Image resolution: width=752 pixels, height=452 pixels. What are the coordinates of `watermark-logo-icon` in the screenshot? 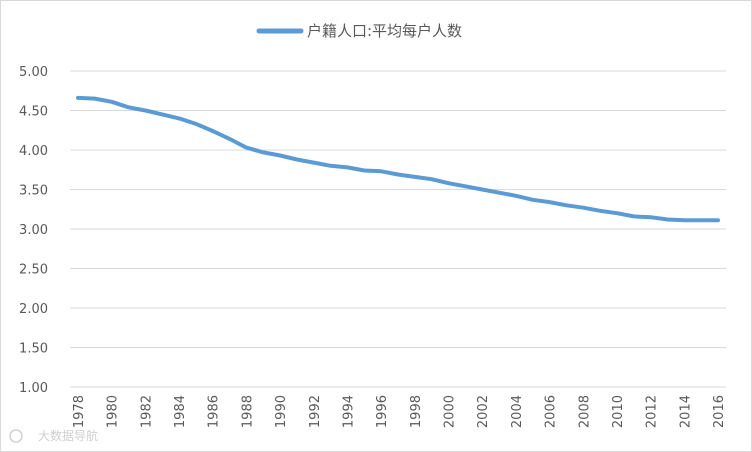 It's located at (16, 436).